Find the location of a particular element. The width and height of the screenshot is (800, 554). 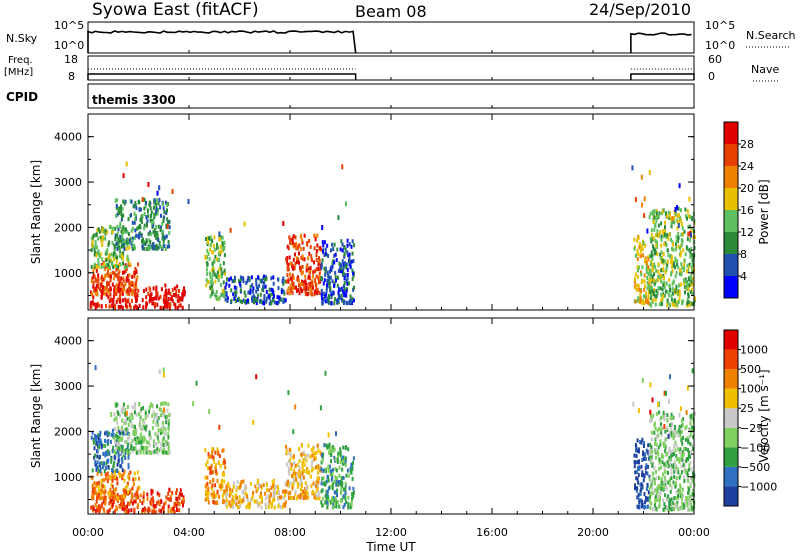

colorbar-swatch is located at coordinates (731, 177).